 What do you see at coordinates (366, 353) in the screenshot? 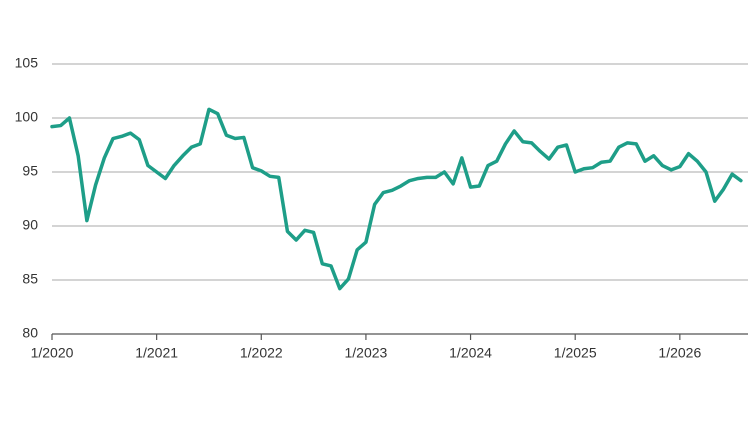
I see `x-tick-label: 1/2023` at bounding box center [366, 353].